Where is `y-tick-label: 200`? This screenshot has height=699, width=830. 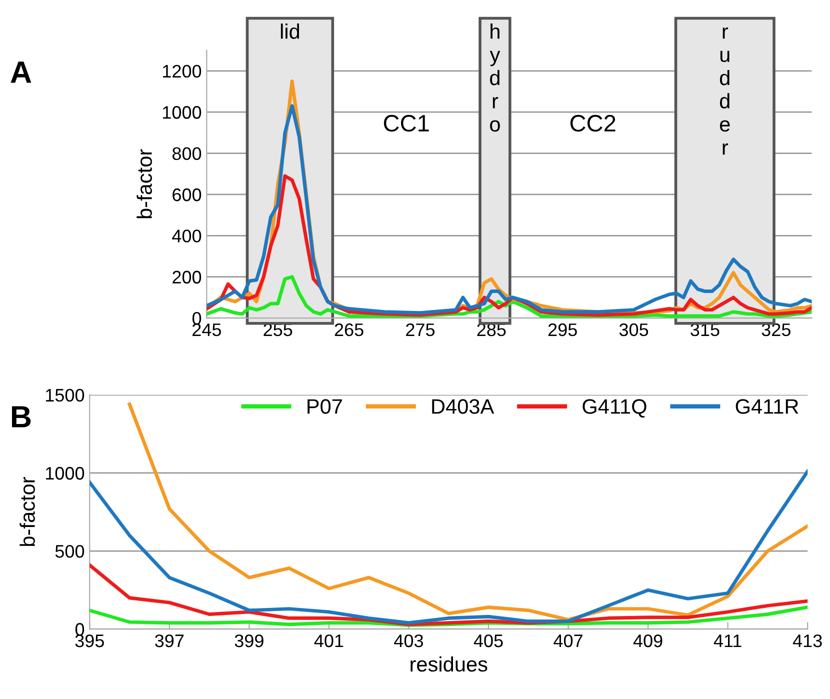 y-tick-label: 200 is located at coordinates (187, 277).